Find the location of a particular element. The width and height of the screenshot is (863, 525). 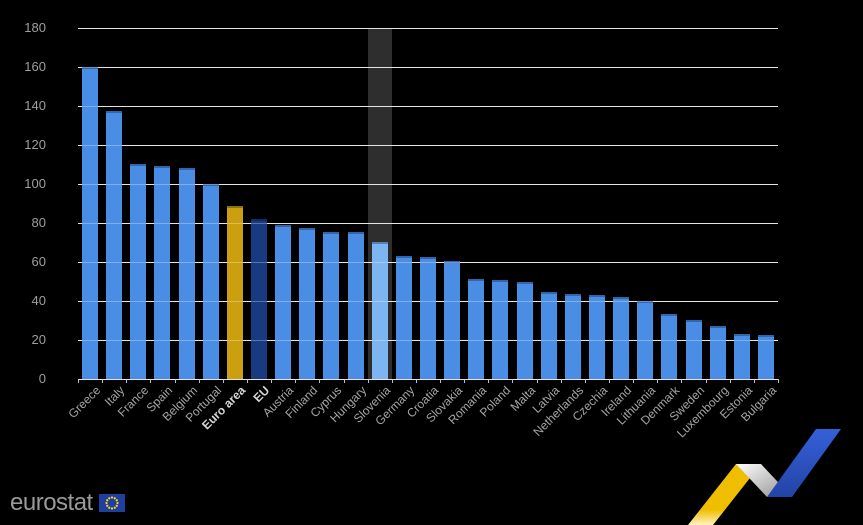

bar-hungary is located at coordinates (355, 305).